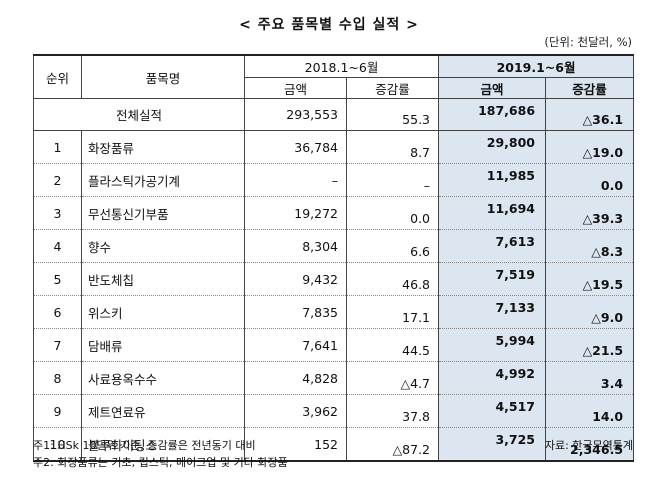 Image resolution: width=658 pixels, height=483 pixels. I want to click on change-2019-cell: △9.0, so click(590, 312).